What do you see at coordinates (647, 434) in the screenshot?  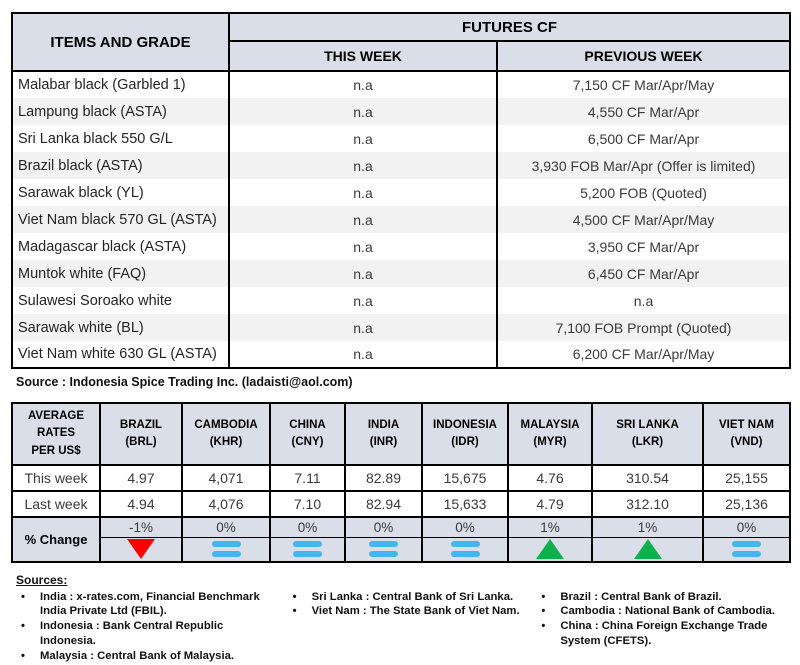 I see `country-header-cell: SRI LANKA (LKR)` at bounding box center [647, 434].